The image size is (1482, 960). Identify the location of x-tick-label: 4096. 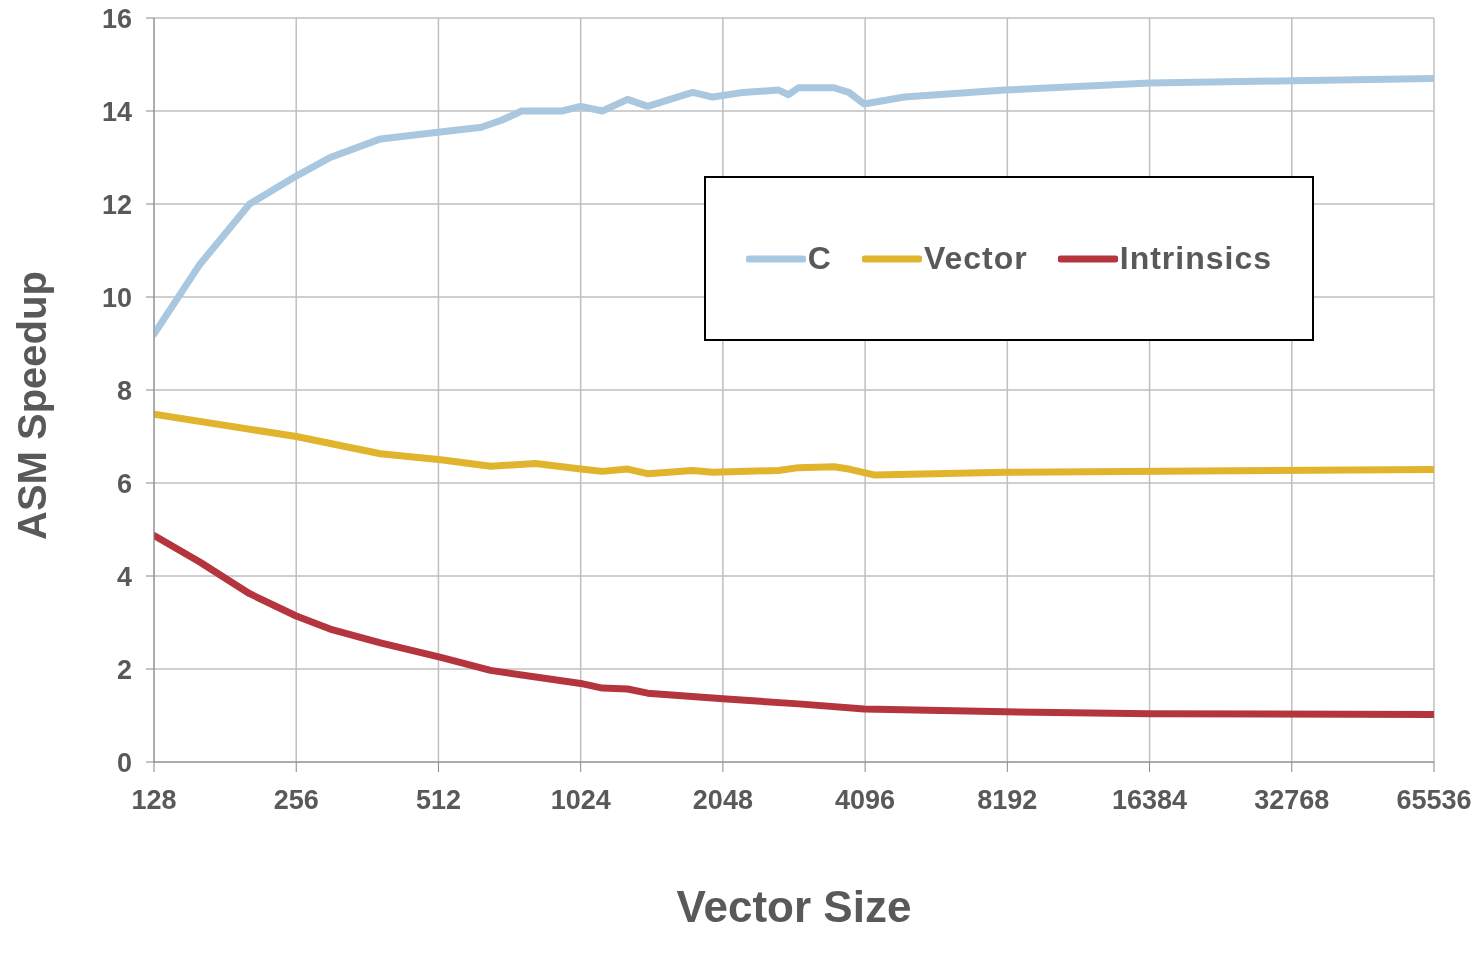
(865, 800).